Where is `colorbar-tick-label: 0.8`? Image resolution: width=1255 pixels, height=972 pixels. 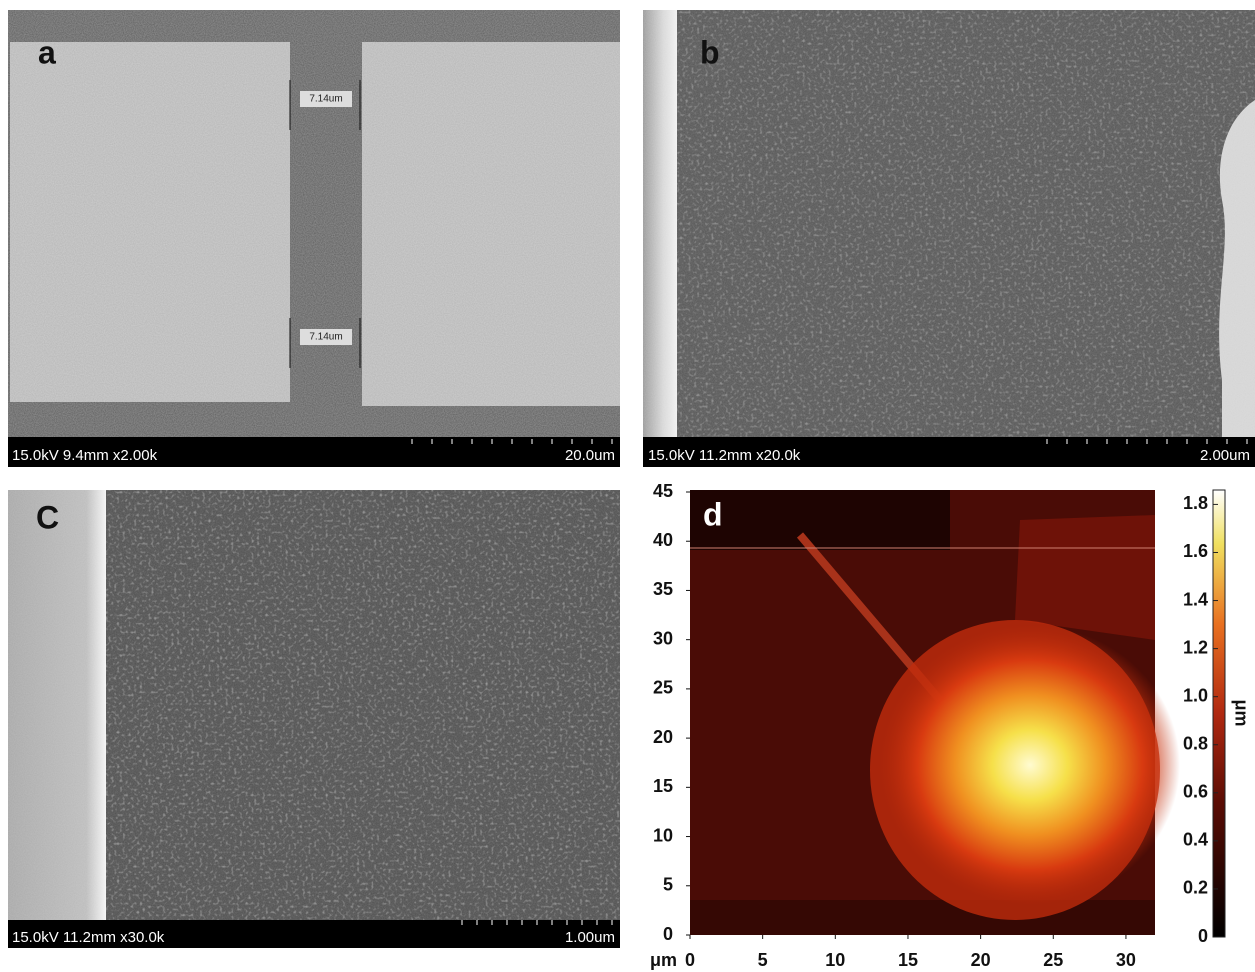
colorbar-tick-label: 0.8 is located at coordinates (1195, 743).